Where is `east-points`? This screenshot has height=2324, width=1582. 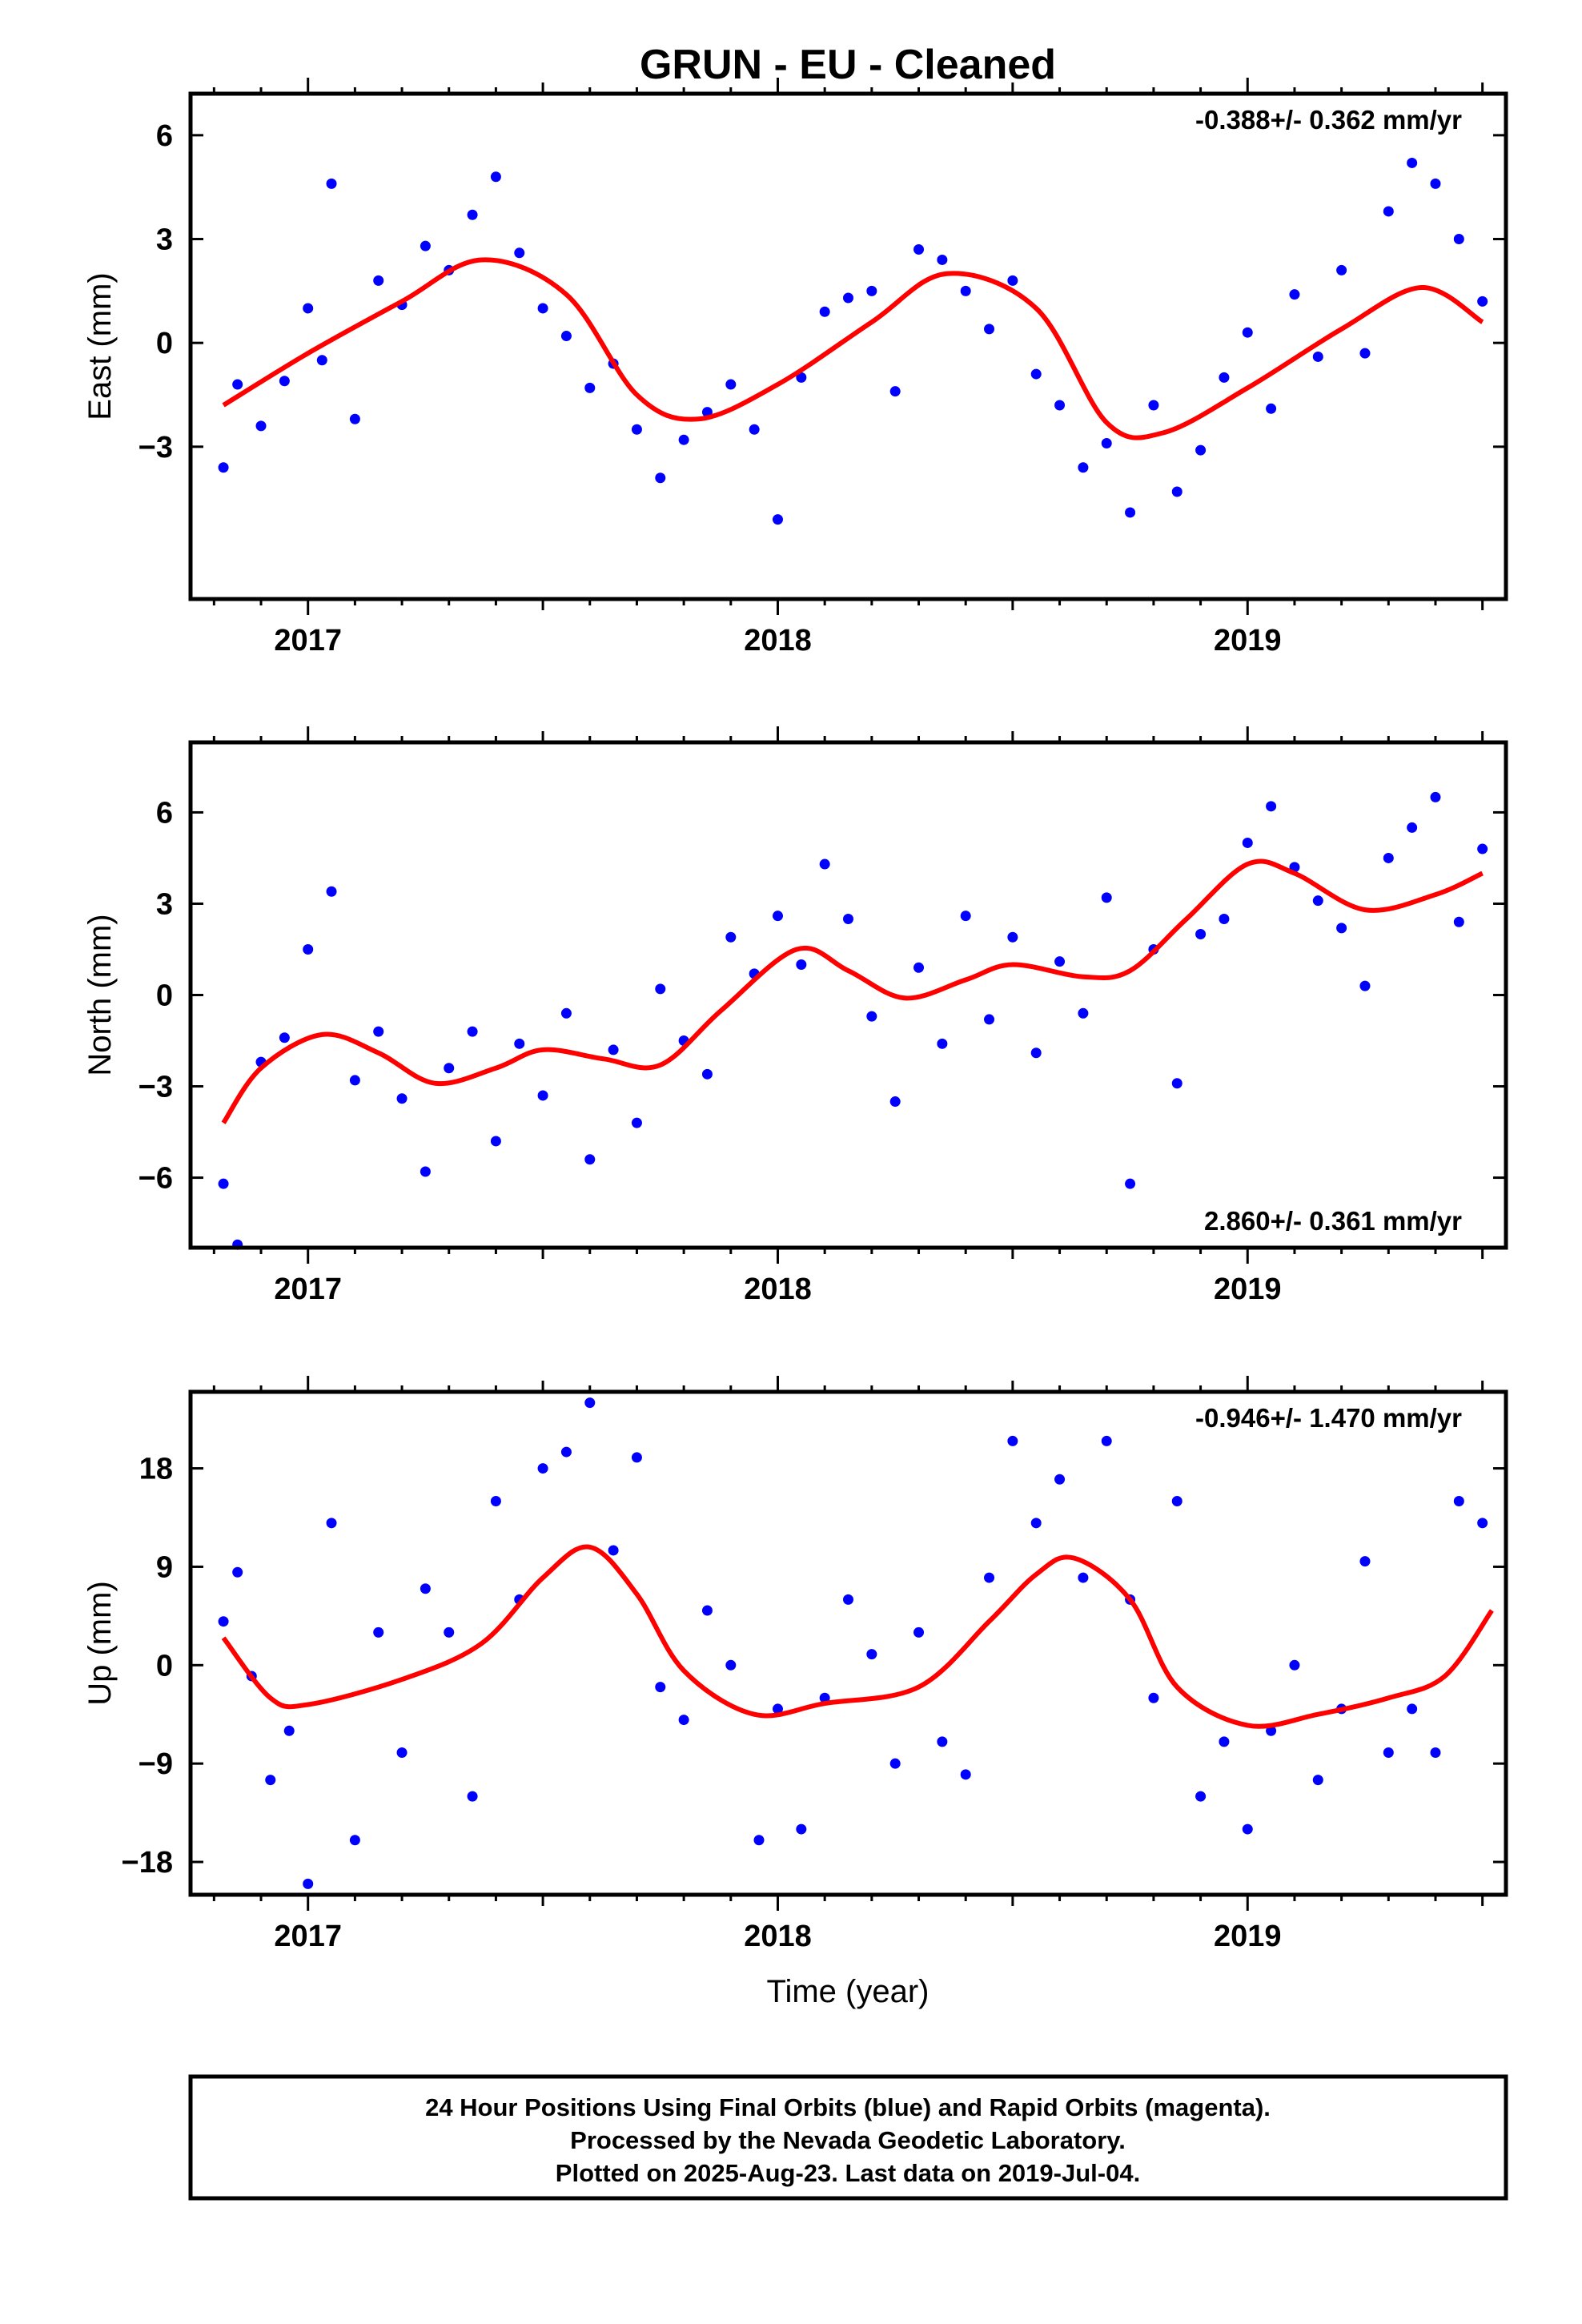
east-points is located at coordinates (853, 341).